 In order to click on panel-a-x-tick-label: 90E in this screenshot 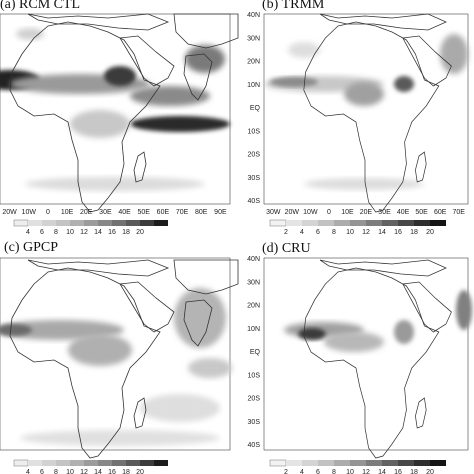, I will do `click(220, 212)`.